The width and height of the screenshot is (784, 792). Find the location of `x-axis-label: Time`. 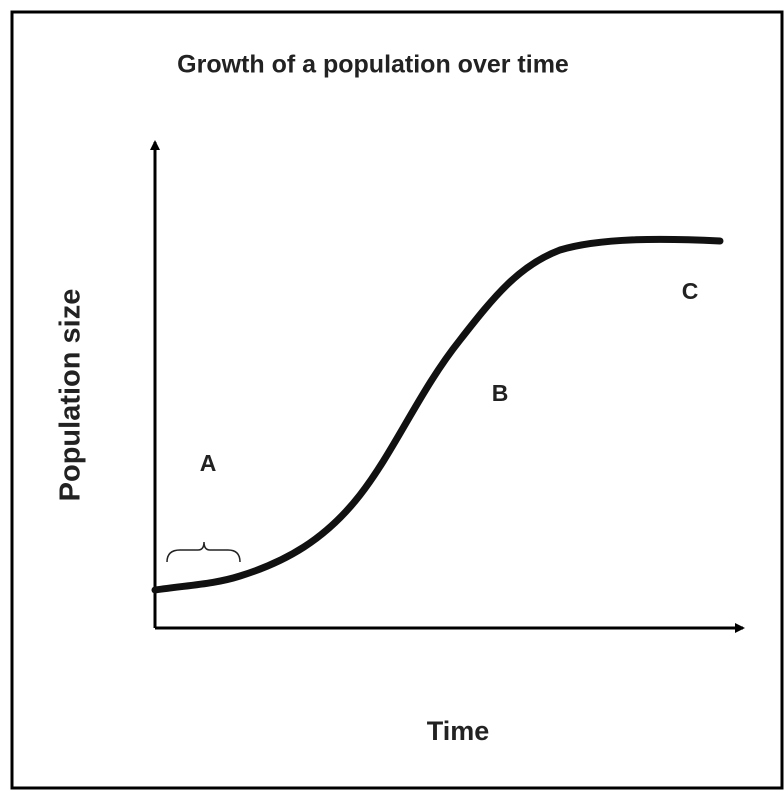

x-axis-label: Time is located at coordinates (458, 731).